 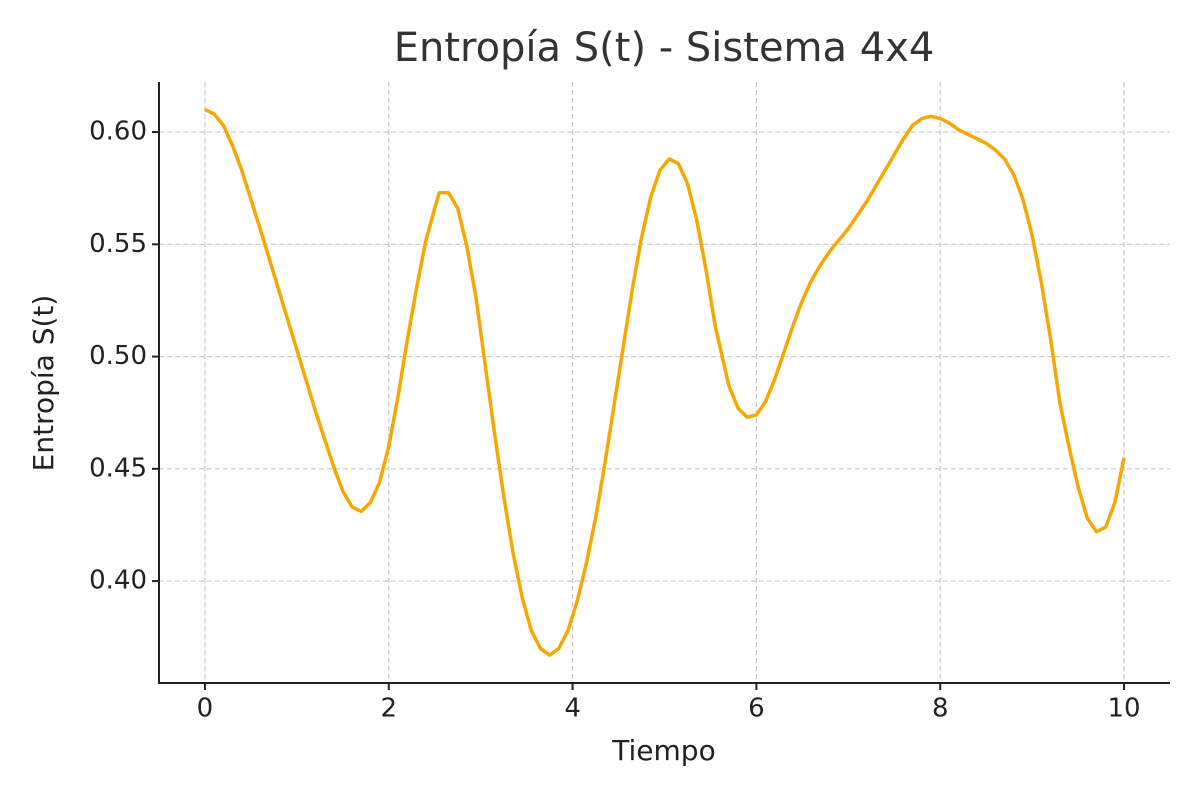 I want to click on x-tick-label: 6, so click(x=756, y=709).